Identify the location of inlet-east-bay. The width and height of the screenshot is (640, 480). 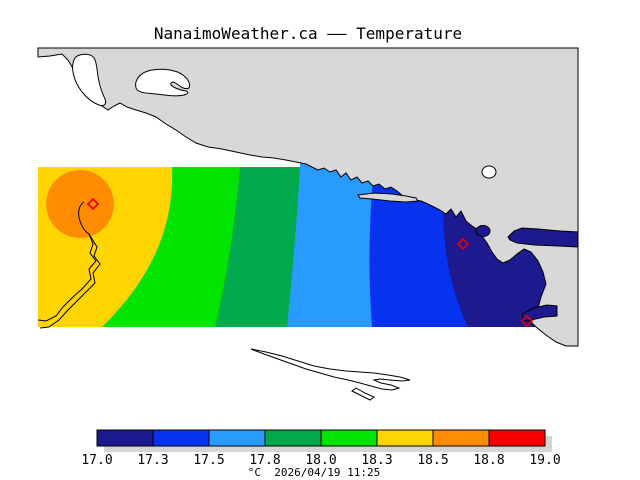
(163, 82).